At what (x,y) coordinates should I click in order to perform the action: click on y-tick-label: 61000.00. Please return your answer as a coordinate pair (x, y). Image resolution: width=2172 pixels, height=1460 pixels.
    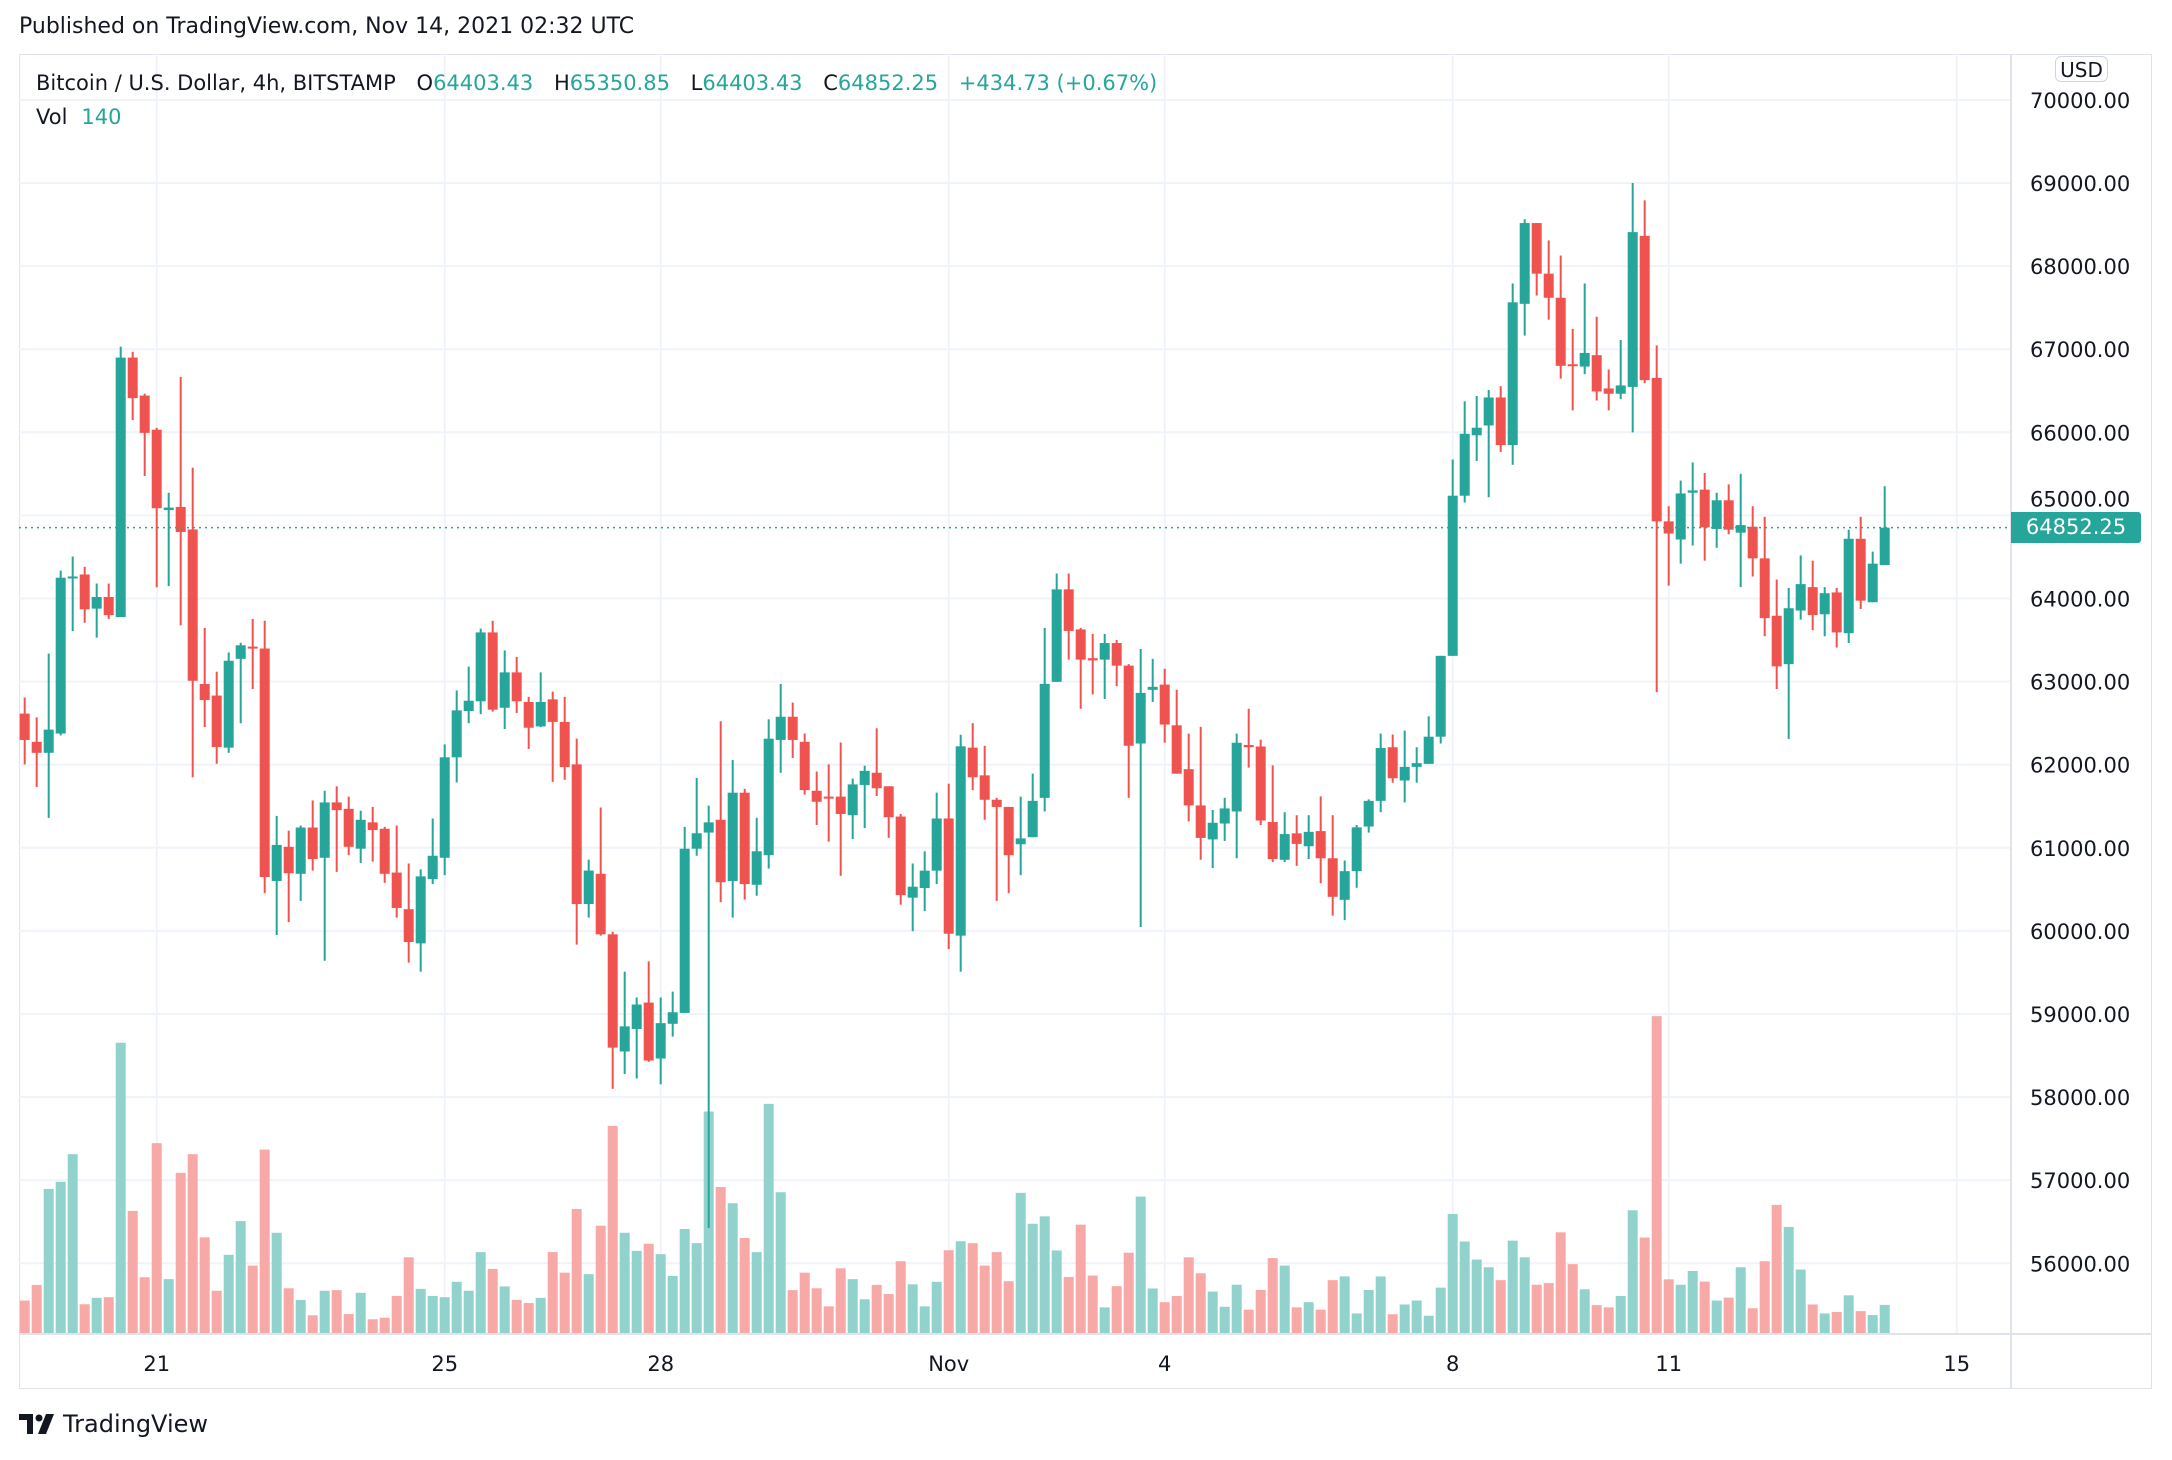
    Looking at the image, I should click on (2080, 849).